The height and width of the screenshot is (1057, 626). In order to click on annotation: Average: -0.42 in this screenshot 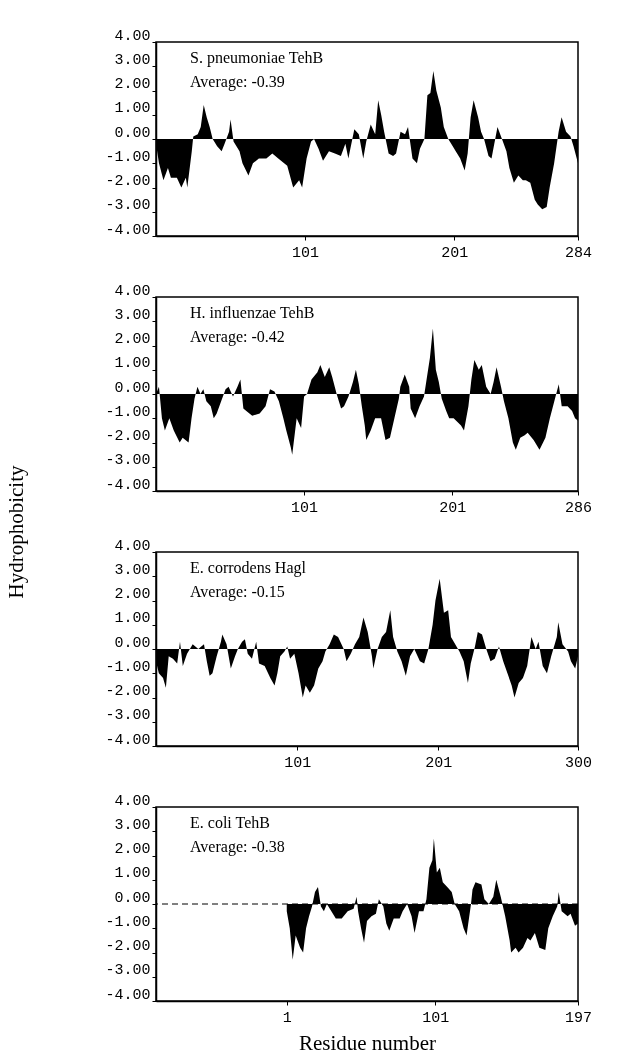, I will do `click(237, 337)`.